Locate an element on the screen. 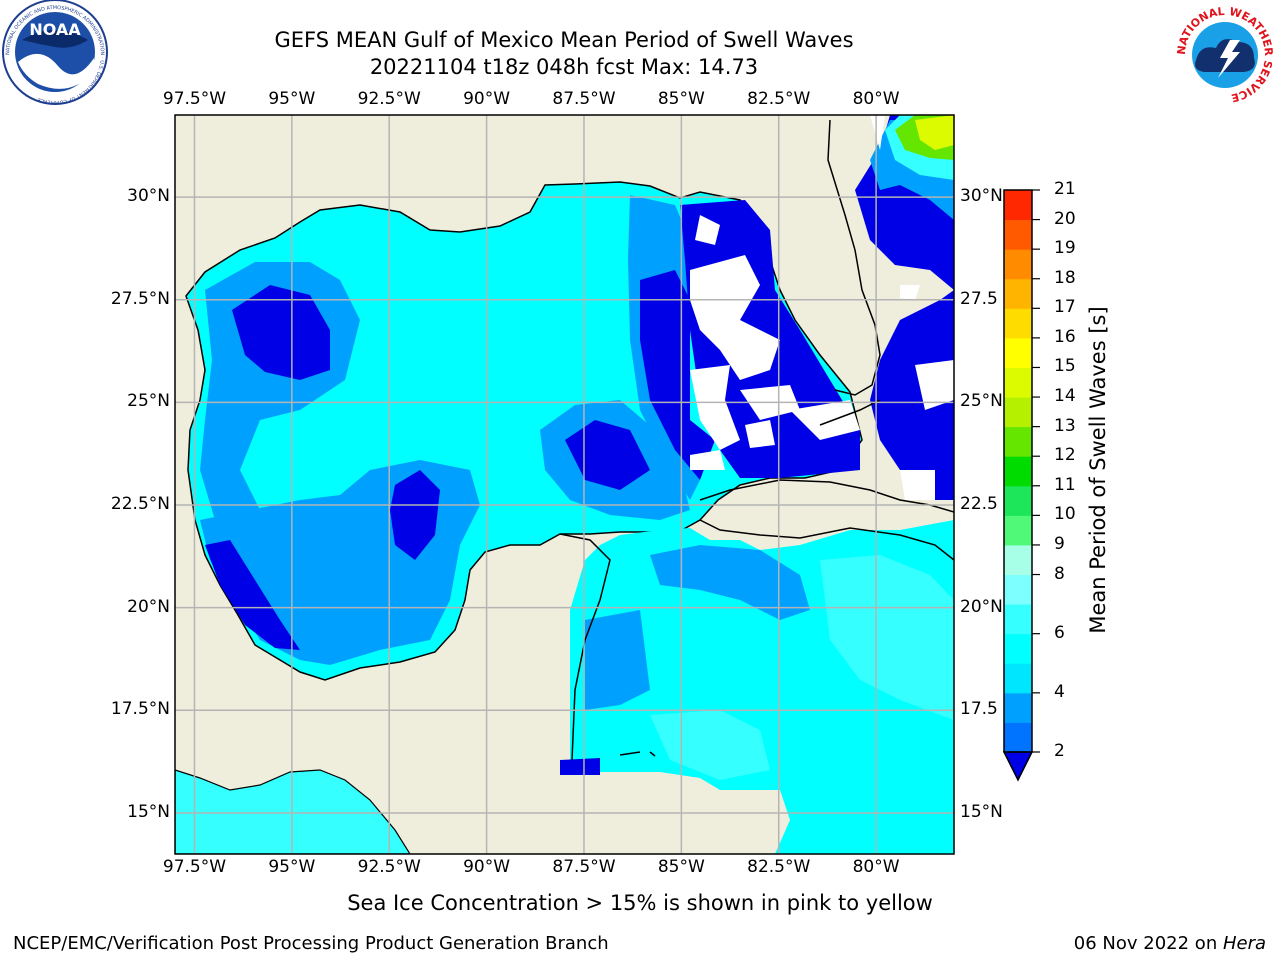  gulf-blue-west is located at coordinates (280, 391).